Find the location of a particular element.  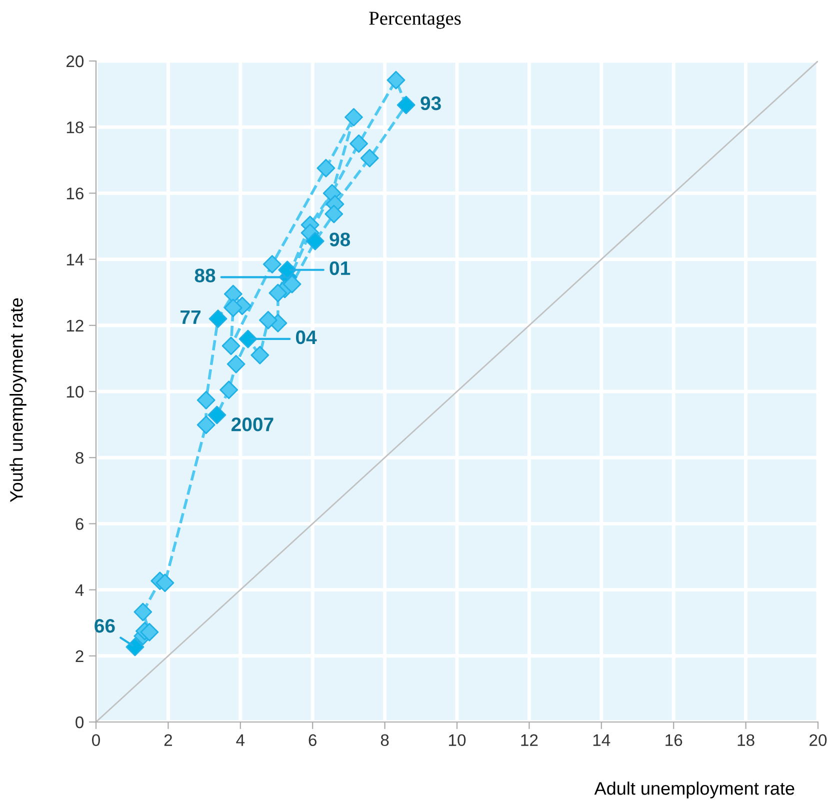

x-tick-label: 8 is located at coordinates (384, 740).